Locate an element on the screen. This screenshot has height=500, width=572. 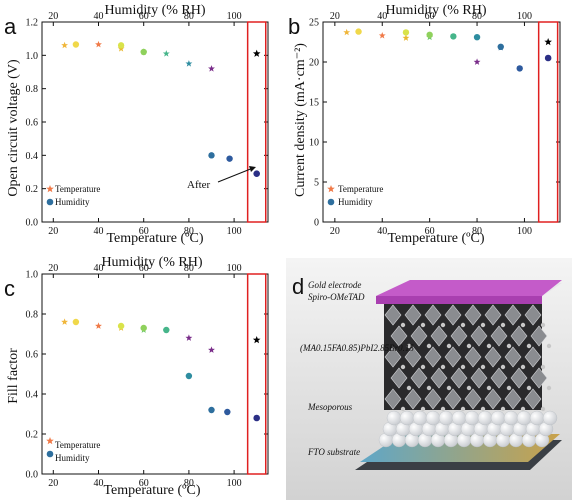
label-perovskite: (MA0.15FA0.85)PbI2.85Br0.15 is located at coordinates (357, 348).